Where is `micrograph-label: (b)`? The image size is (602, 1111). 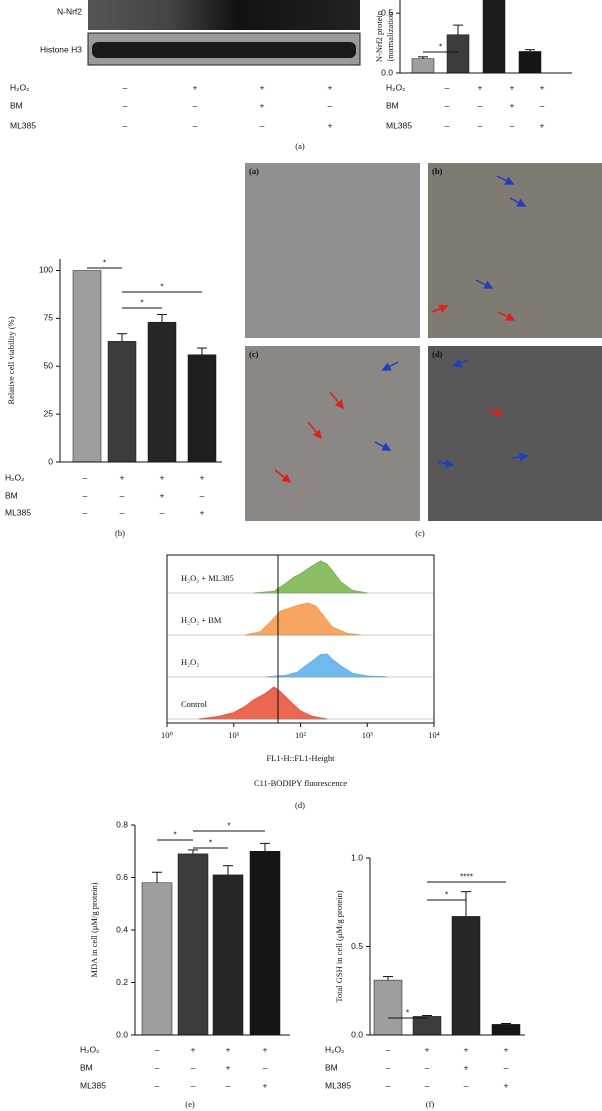
micrograph-label: (b) is located at coordinates (437, 171).